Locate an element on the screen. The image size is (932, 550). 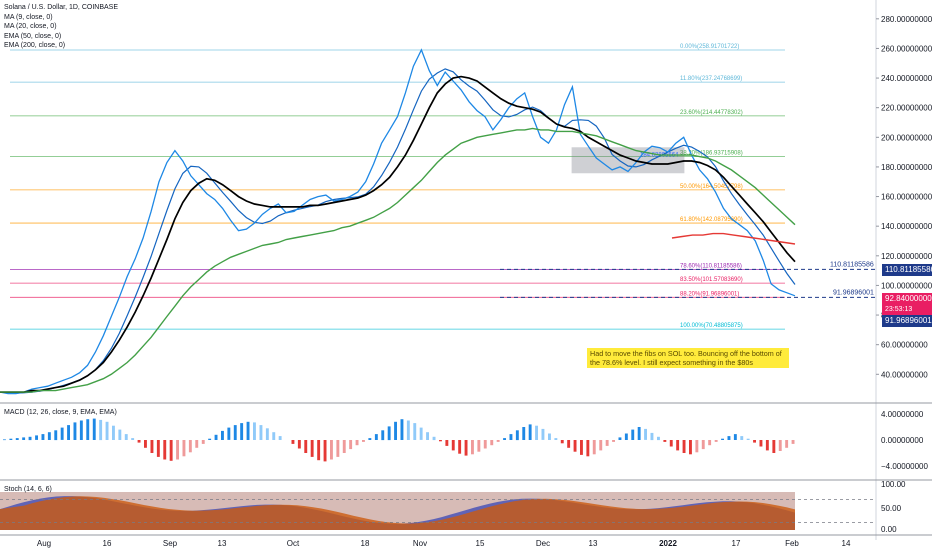
indicator-ema50: EMA (50, close, 0) is located at coordinates (33, 36).